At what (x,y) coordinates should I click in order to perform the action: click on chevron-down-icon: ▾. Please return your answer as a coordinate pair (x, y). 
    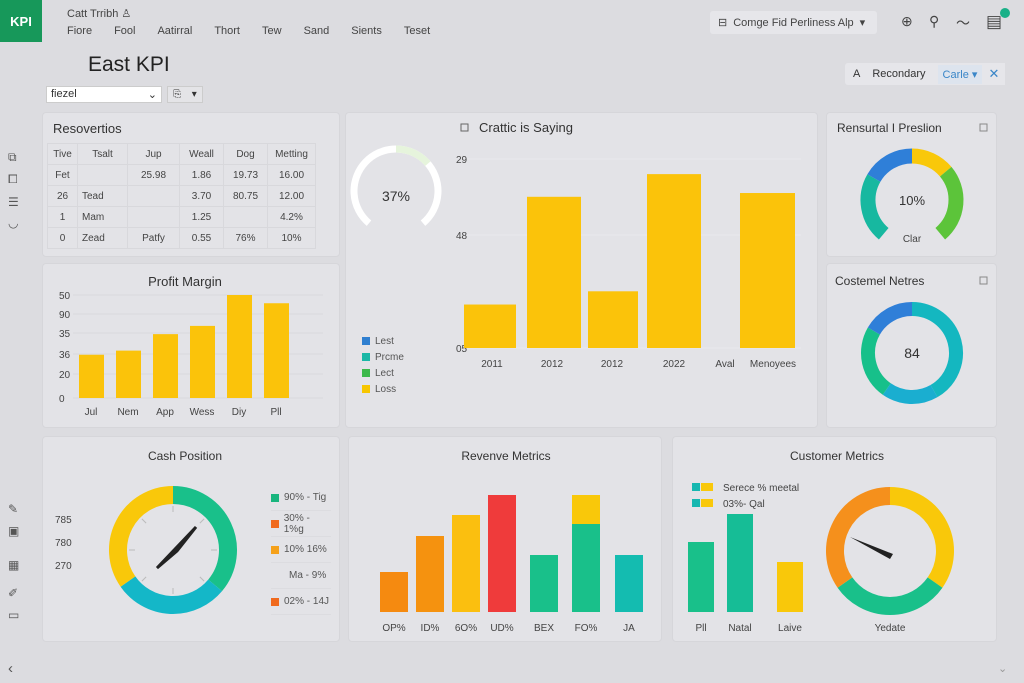
    Looking at the image, I should click on (194, 94).